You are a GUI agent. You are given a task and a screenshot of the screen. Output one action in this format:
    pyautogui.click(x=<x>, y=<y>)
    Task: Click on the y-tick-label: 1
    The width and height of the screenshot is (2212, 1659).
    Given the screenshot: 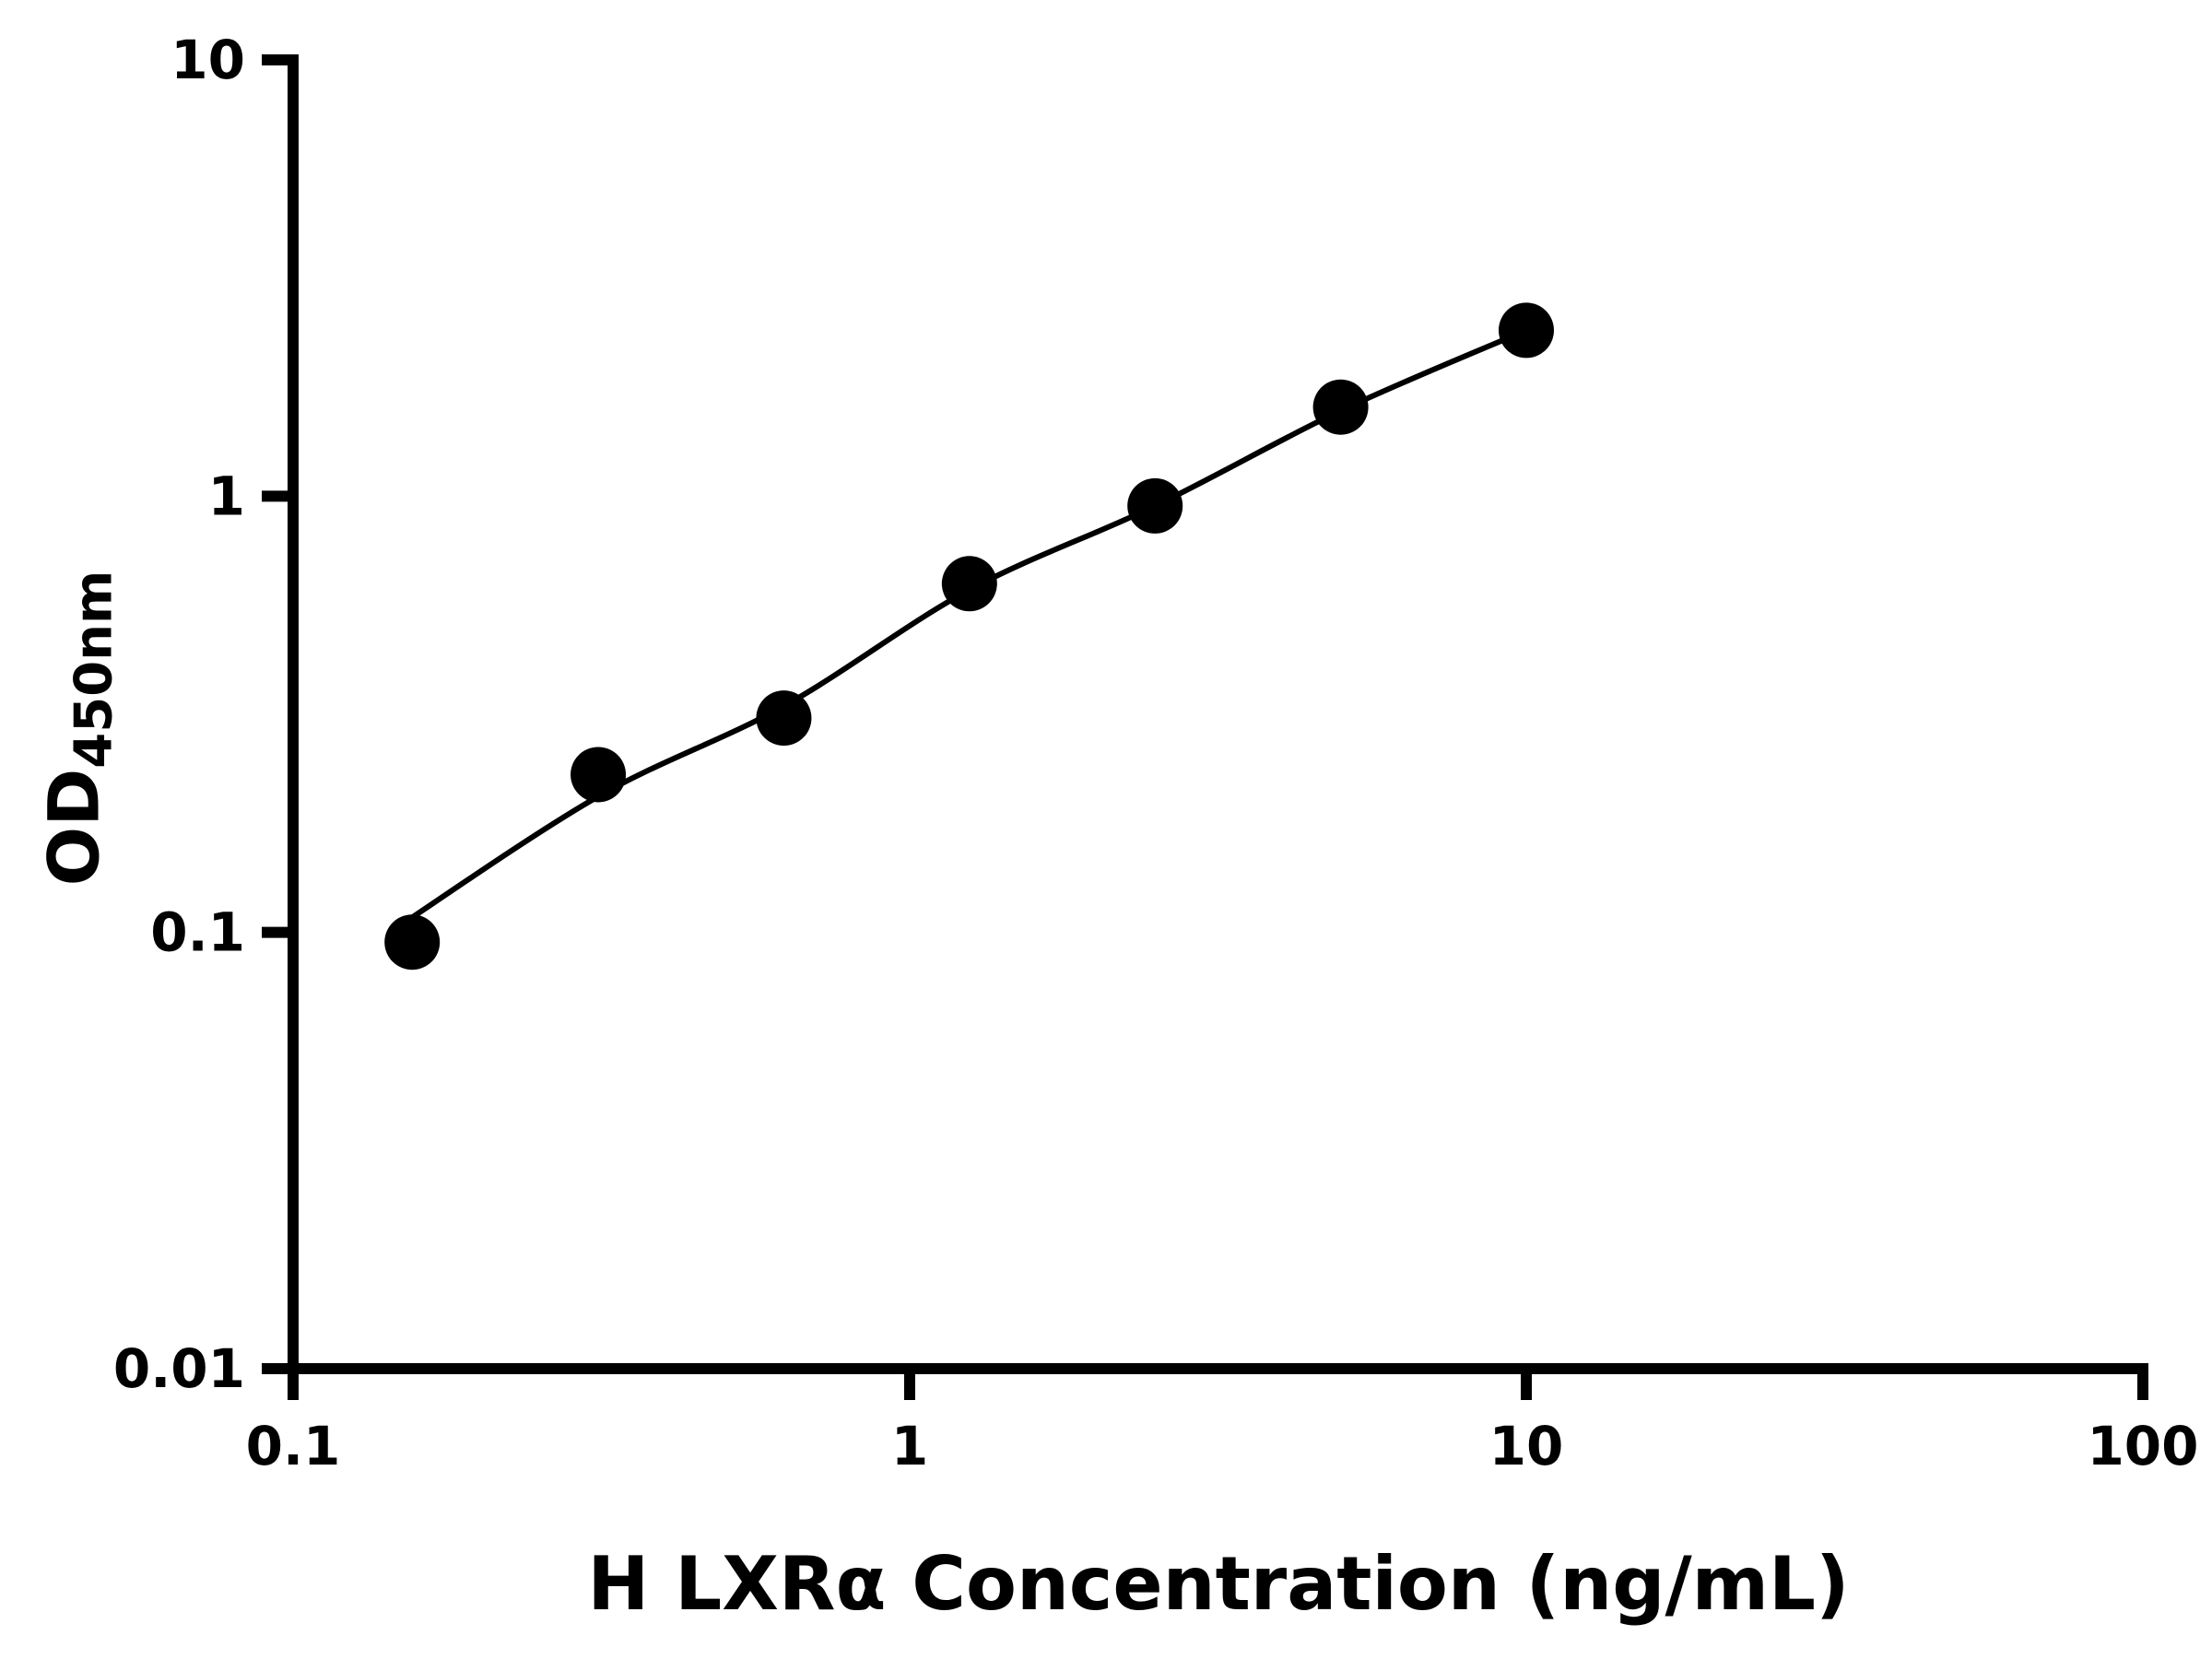 What is the action you would take?
    pyautogui.click(x=226, y=496)
    